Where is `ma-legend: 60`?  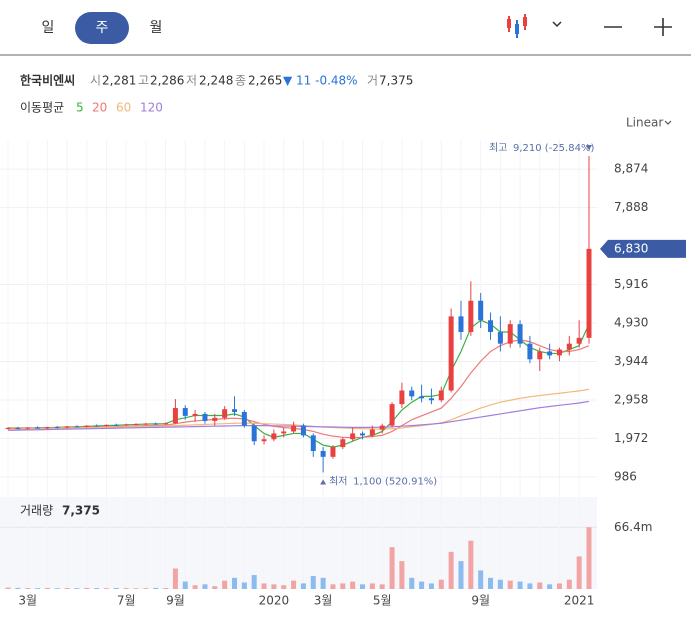 ma-legend: 60 is located at coordinates (123, 108).